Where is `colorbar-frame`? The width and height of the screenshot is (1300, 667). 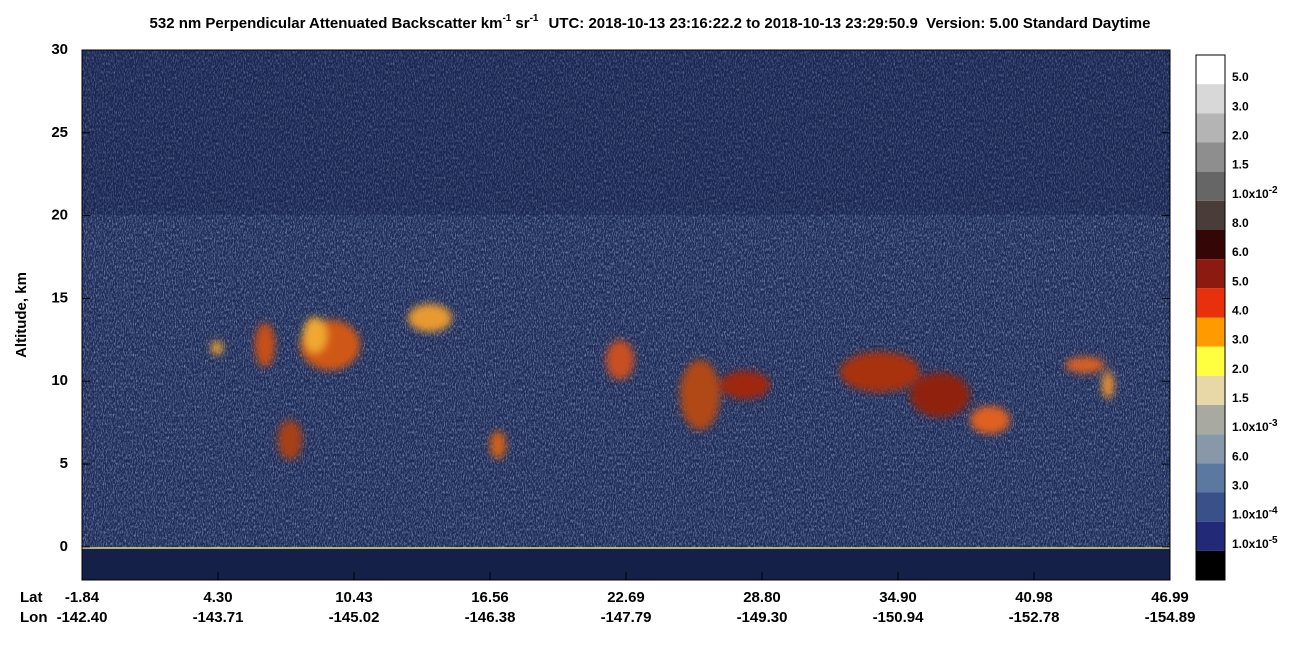
colorbar-frame is located at coordinates (1210, 317).